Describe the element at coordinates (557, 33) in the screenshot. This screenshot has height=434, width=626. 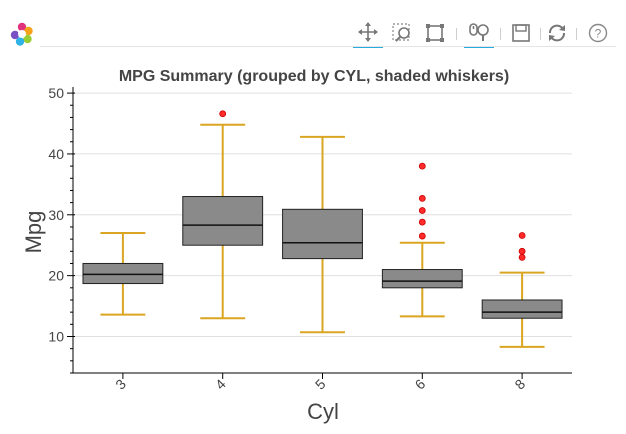
I see `reset-icon` at that location.